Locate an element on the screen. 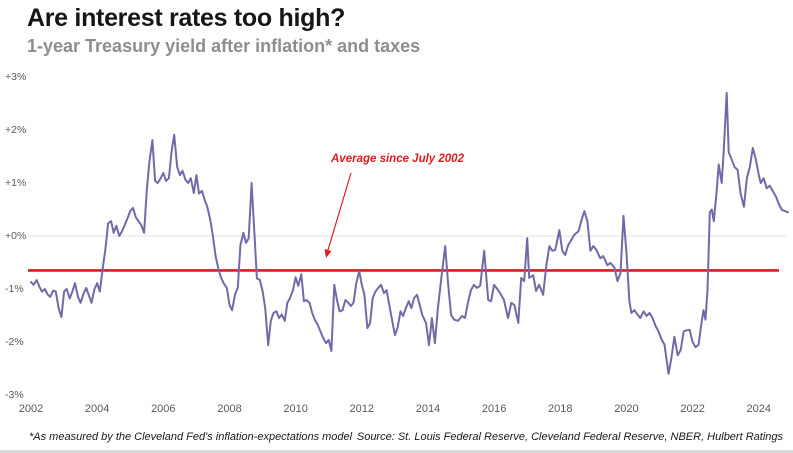  x-tick-label: 2010 is located at coordinates (295, 409).